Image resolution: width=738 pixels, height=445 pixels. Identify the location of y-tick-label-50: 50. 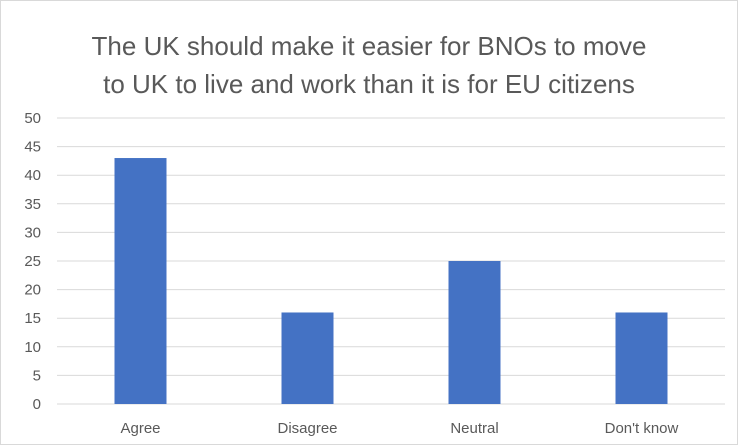
(32, 118).